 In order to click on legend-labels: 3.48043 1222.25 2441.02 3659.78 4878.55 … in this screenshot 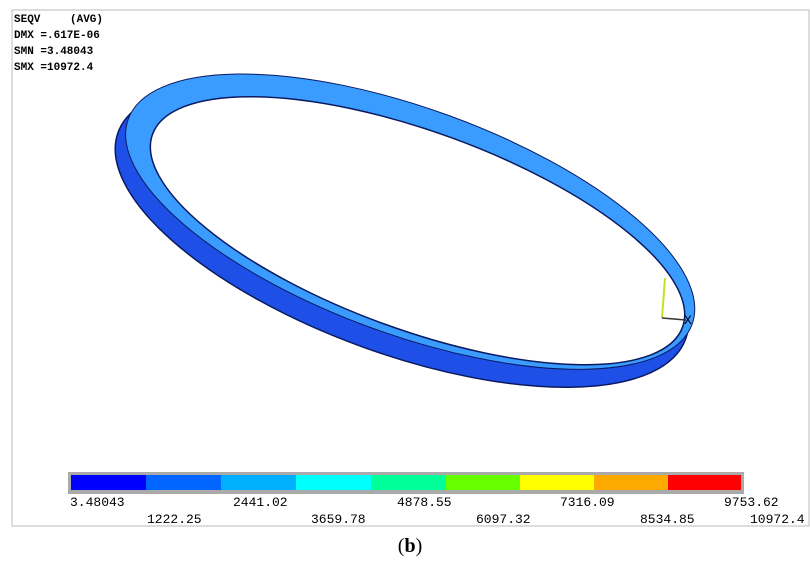, I will do `click(437, 511)`.